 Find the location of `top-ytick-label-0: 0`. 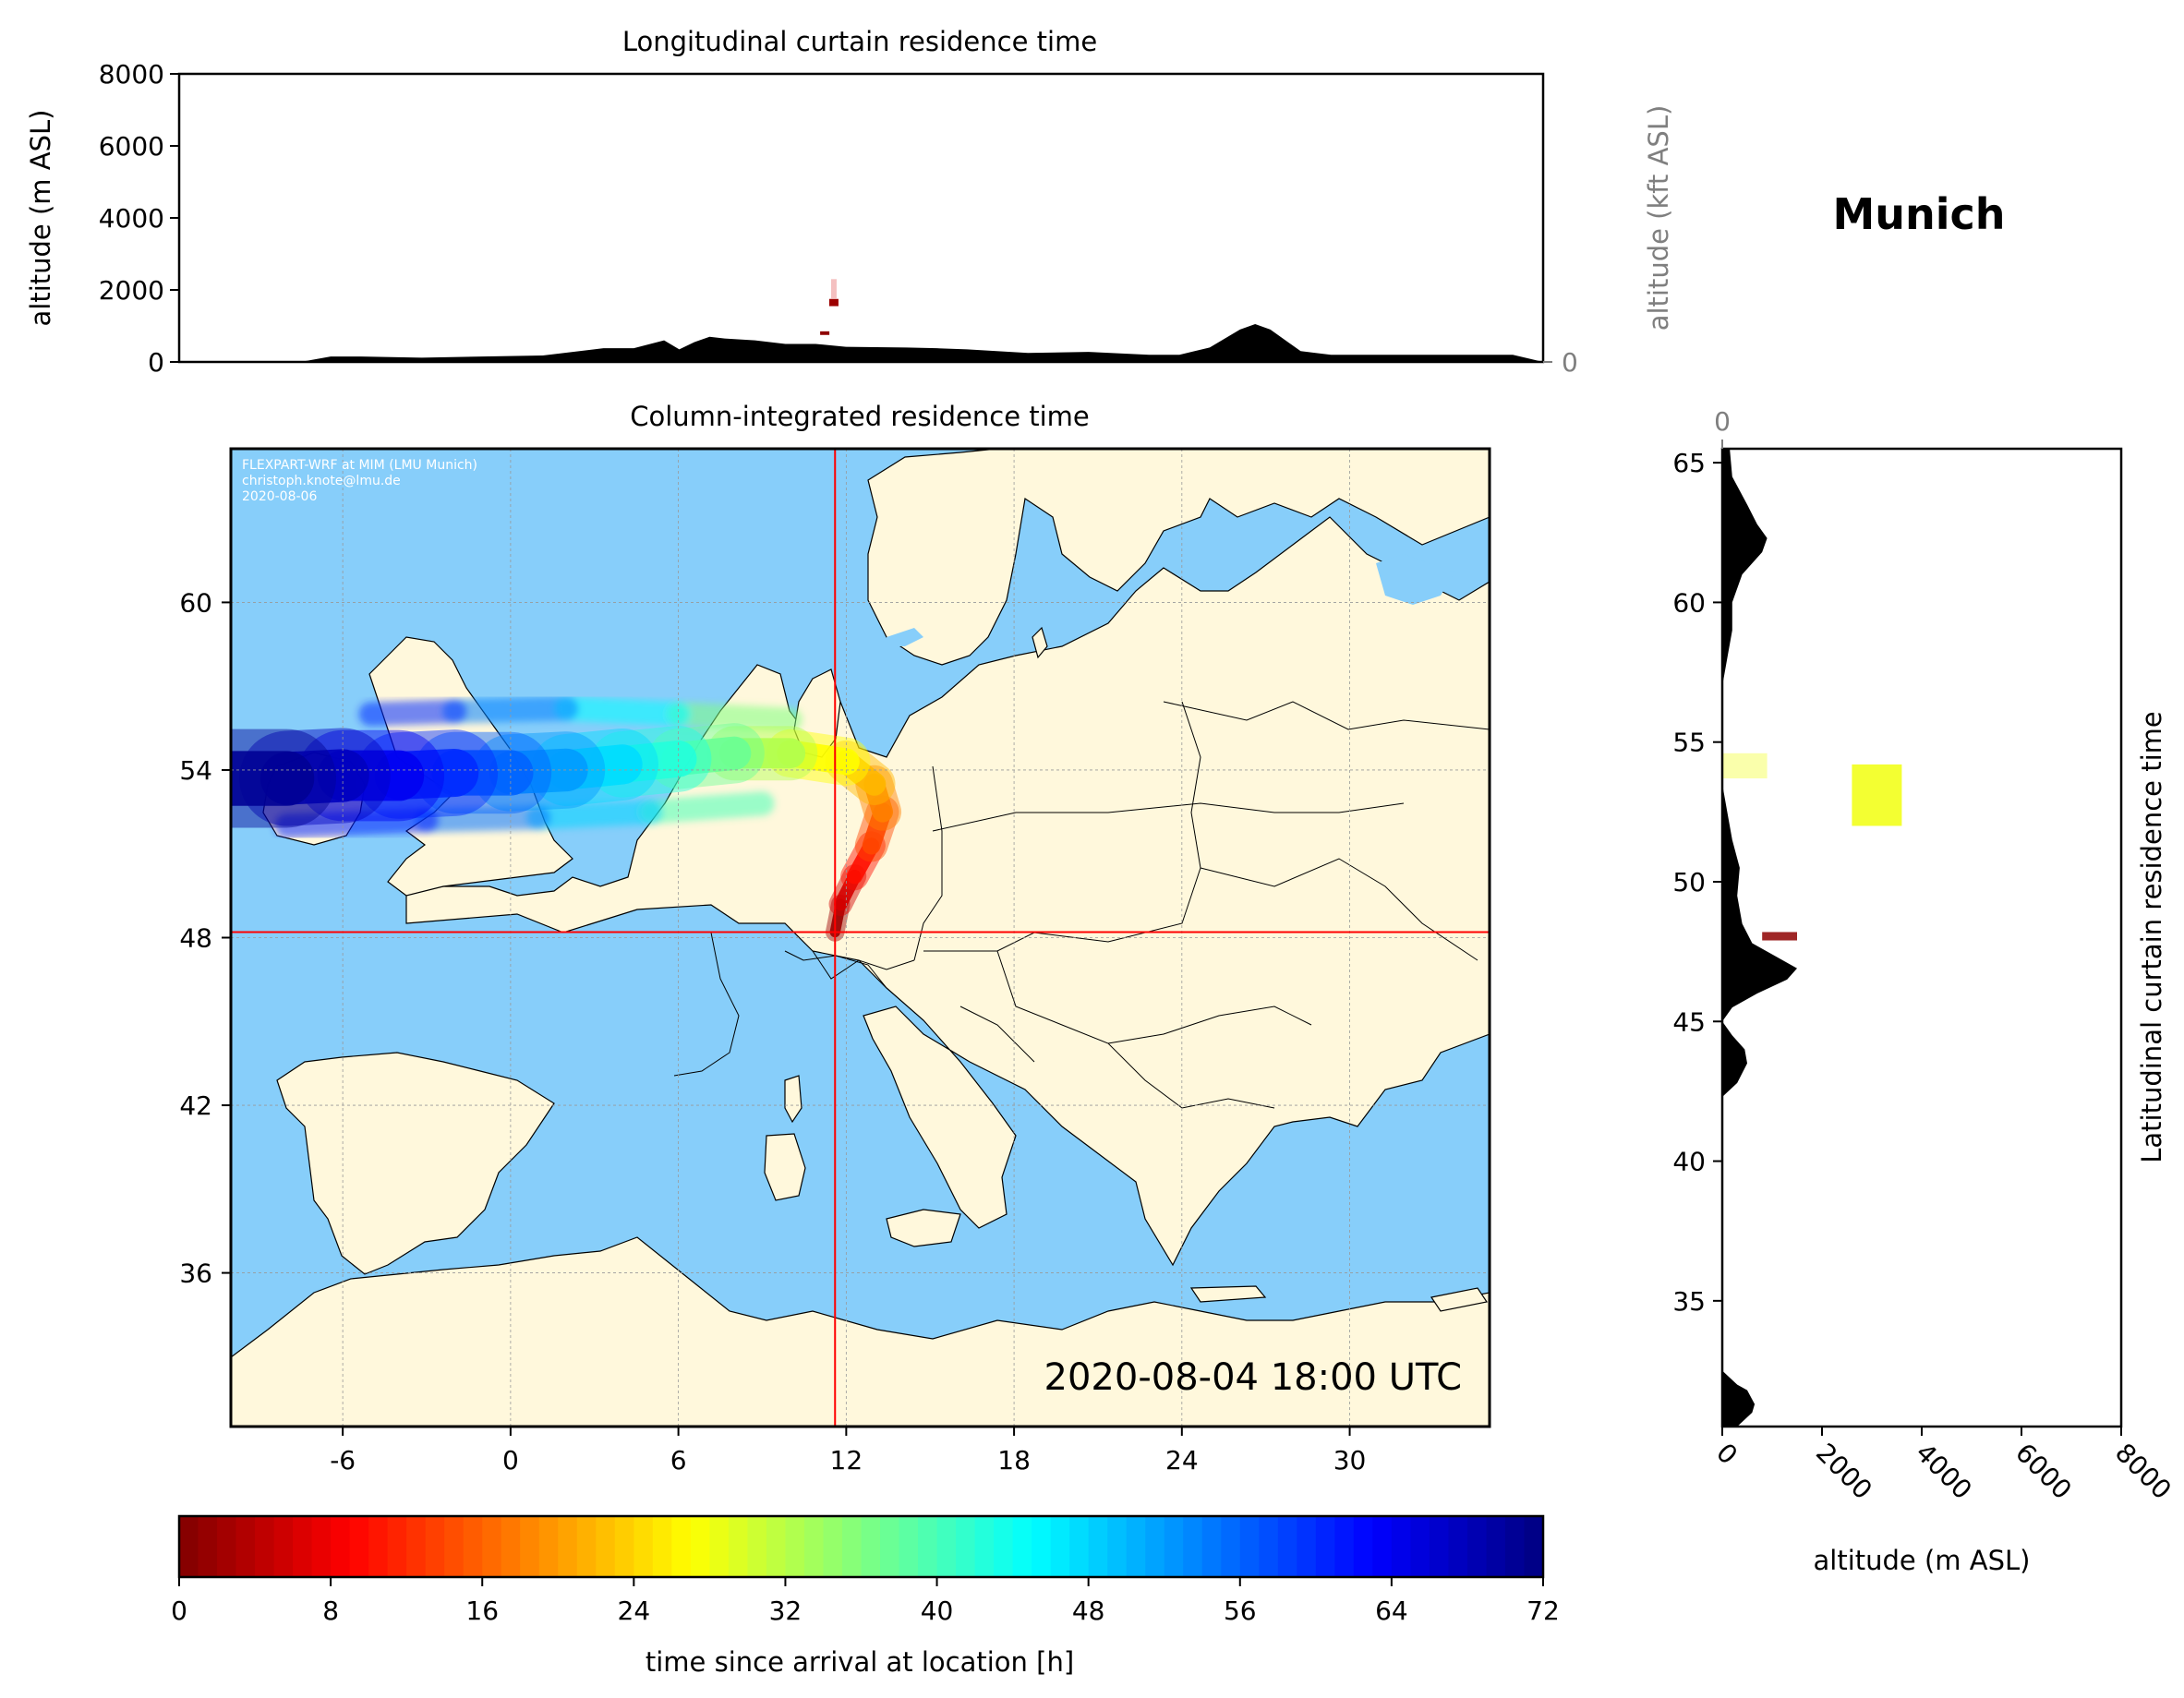

top-ytick-label-0: 0 is located at coordinates (156, 362).